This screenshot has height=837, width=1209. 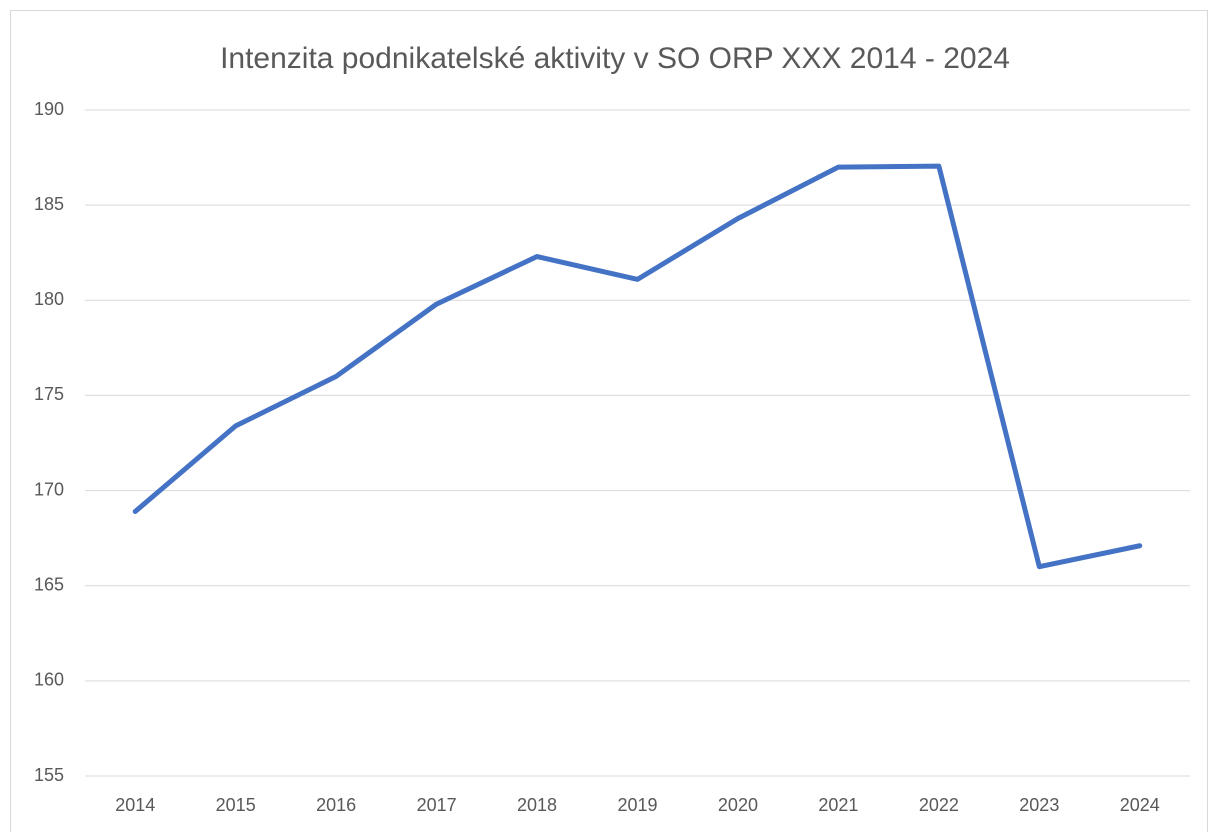 What do you see at coordinates (135, 805) in the screenshot?
I see `x-tick-label: 2014` at bounding box center [135, 805].